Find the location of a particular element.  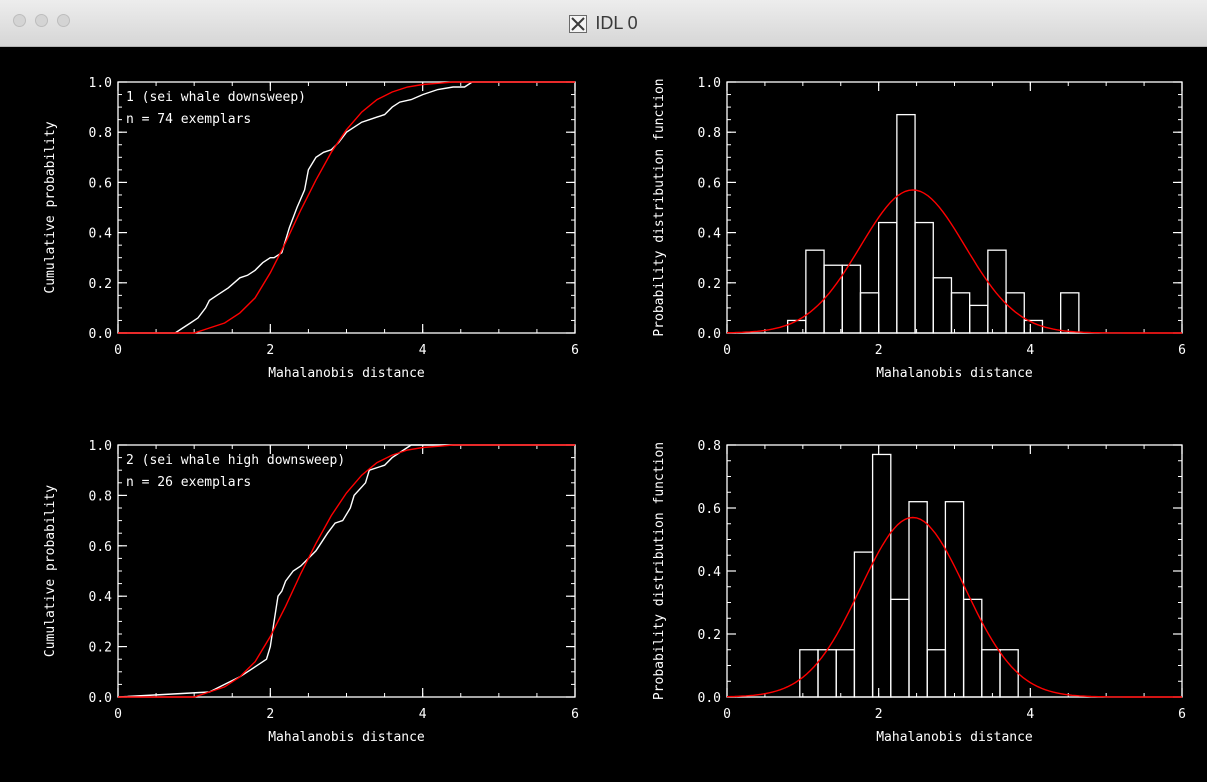

close-window-button is located at coordinates (19, 20).